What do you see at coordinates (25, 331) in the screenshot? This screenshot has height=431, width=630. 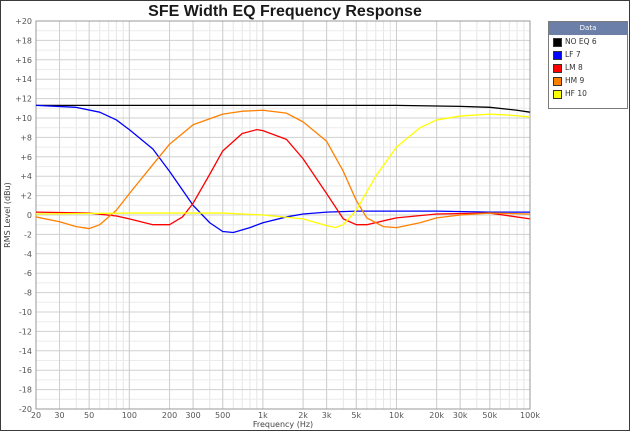 I see `y-tick-label: -12` at bounding box center [25, 331].